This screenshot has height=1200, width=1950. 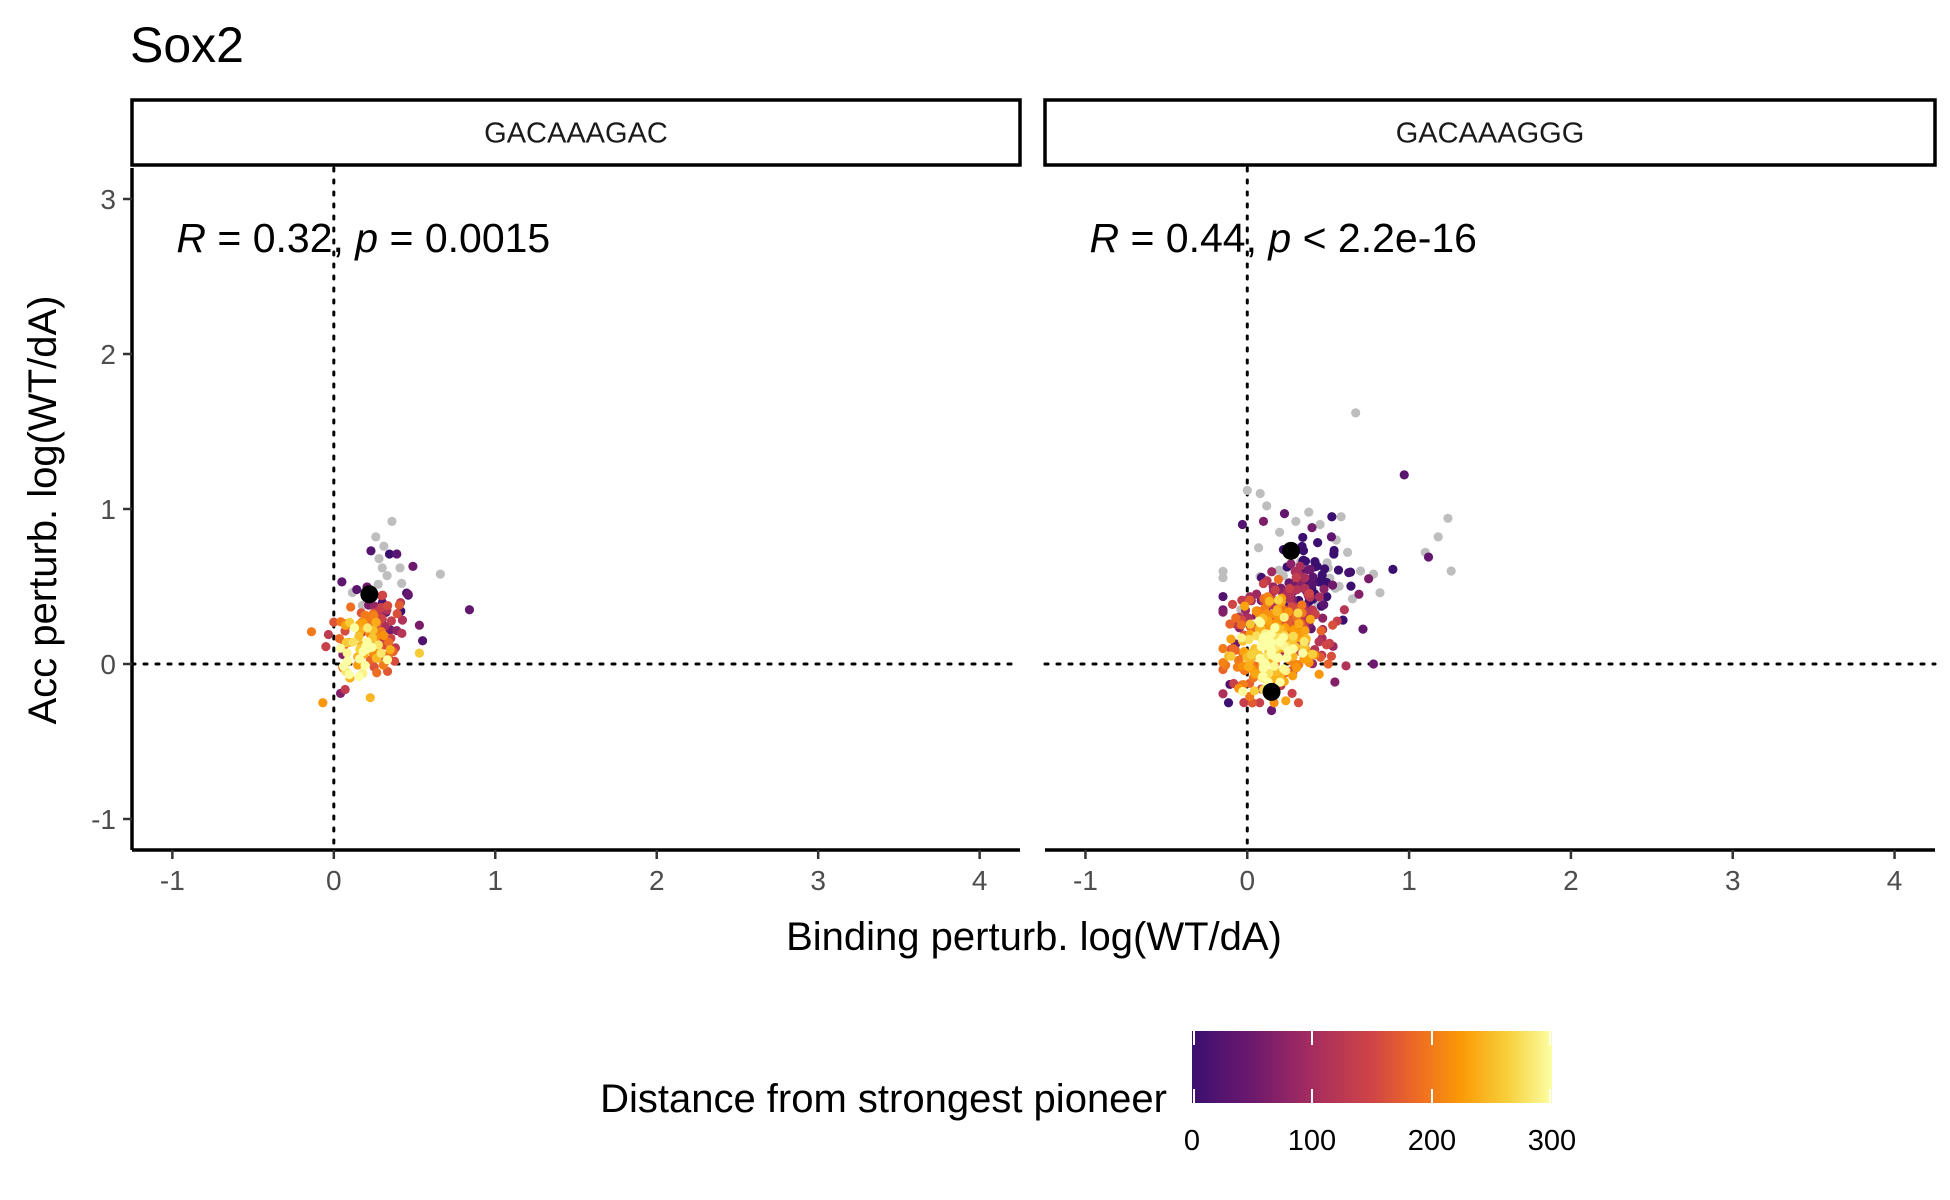 What do you see at coordinates (1104, 238) in the screenshot?
I see `stat-r-symbol: R` at bounding box center [1104, 238].